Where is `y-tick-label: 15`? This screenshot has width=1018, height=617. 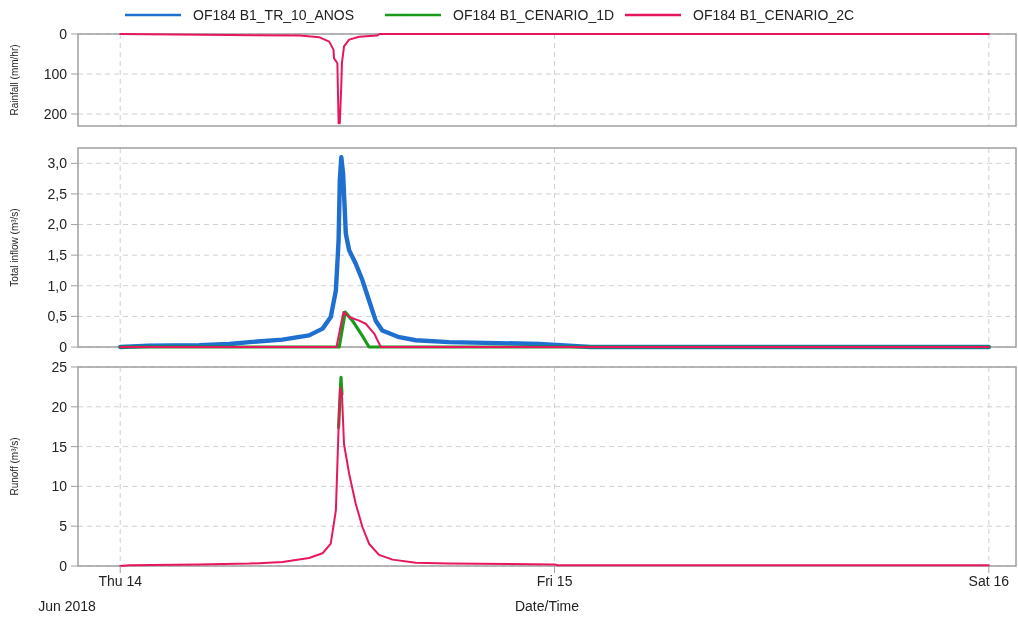 y-tick-label: 15 is located at coordinates (59, 446).